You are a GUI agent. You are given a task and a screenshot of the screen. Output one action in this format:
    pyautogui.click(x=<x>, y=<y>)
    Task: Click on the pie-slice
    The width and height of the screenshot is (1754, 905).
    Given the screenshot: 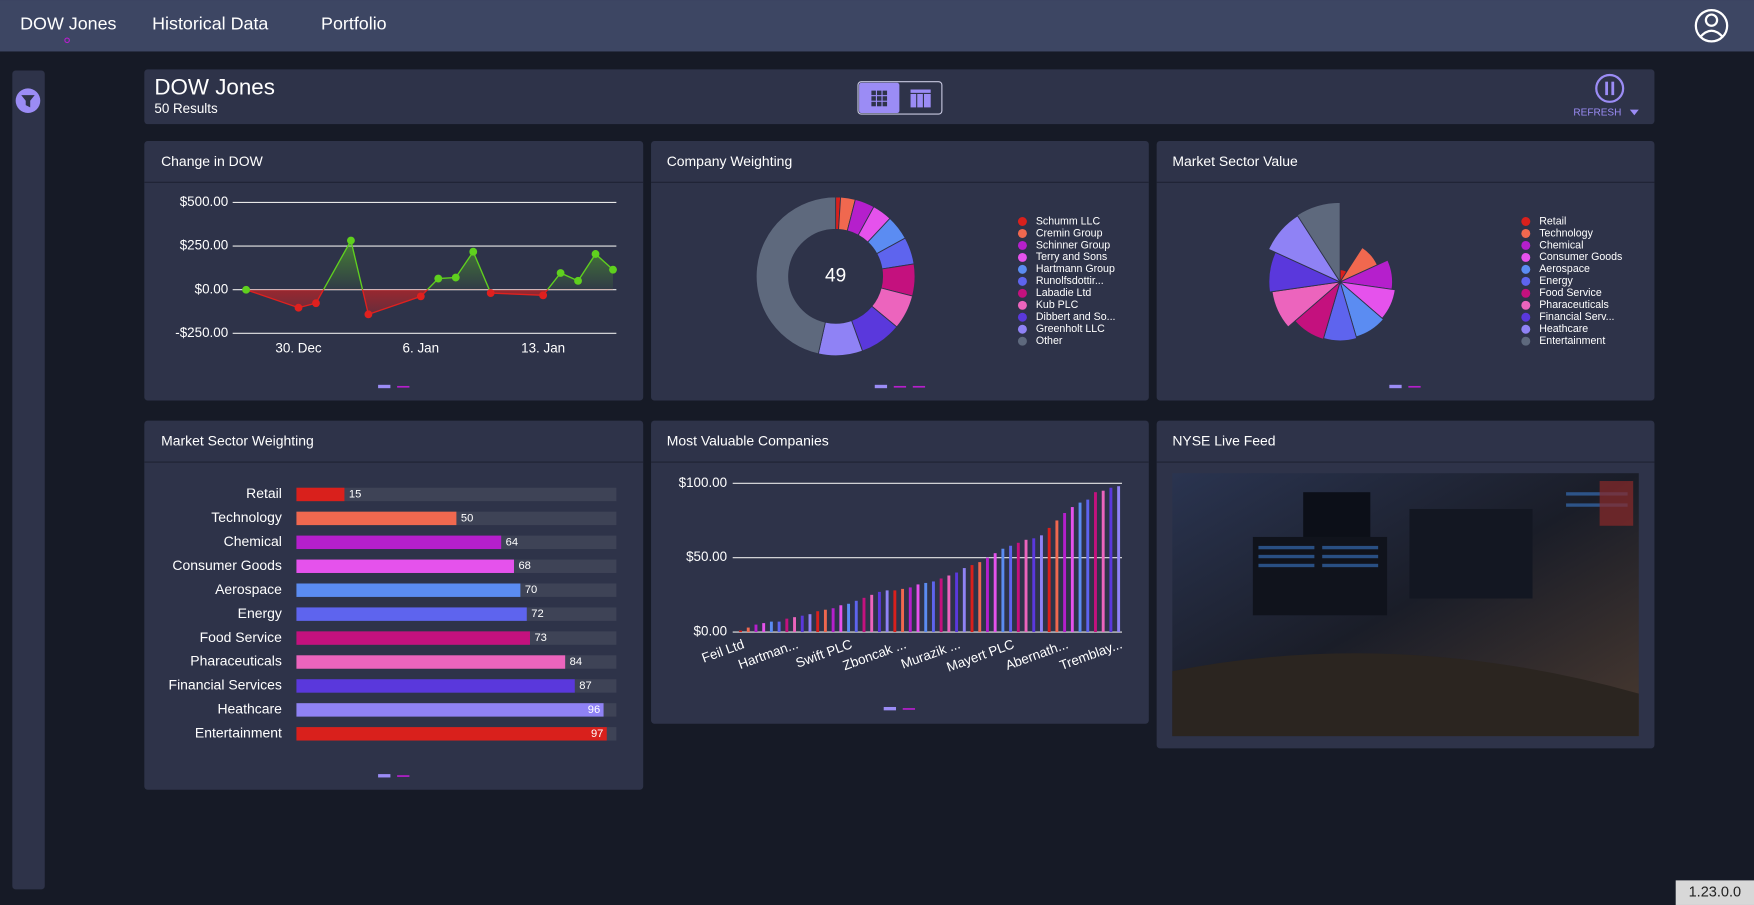 What is the action you would take?
    pyautogui.click(x=1318, y=243)
    